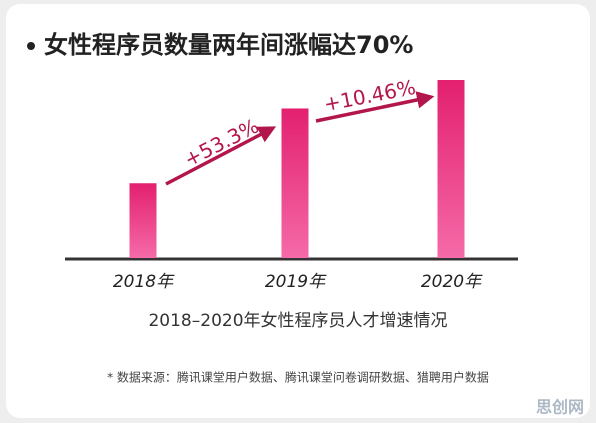 The image size is (596, 423). What do you see at coordinates (31, 46) in the screenshot?
I see `title-bullet` at bounding box center [31, 46].